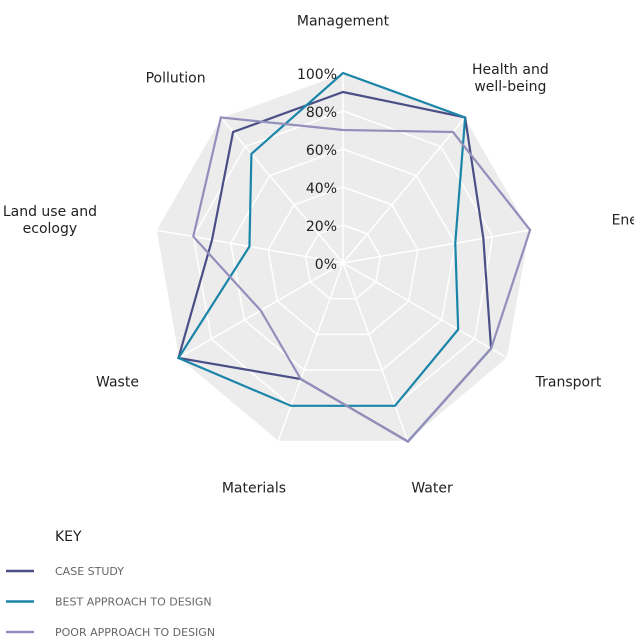 The image size is (634, 640). What do you see at coordinates (510, 78) in the screenshot?
I see `axis-label: Health and well-being` at bounding box center [510, 78].